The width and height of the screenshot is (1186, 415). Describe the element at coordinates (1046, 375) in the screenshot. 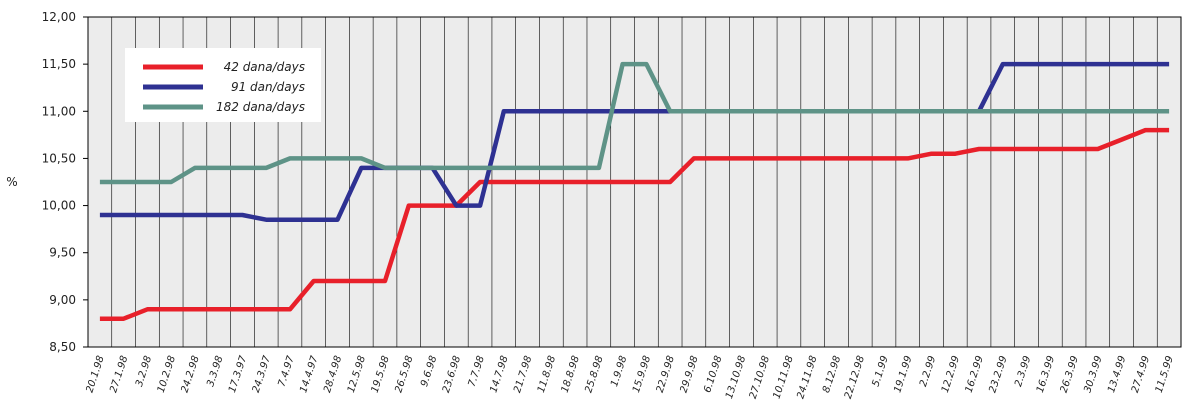

I see `x-tick-label: 16.3.99` at that location.